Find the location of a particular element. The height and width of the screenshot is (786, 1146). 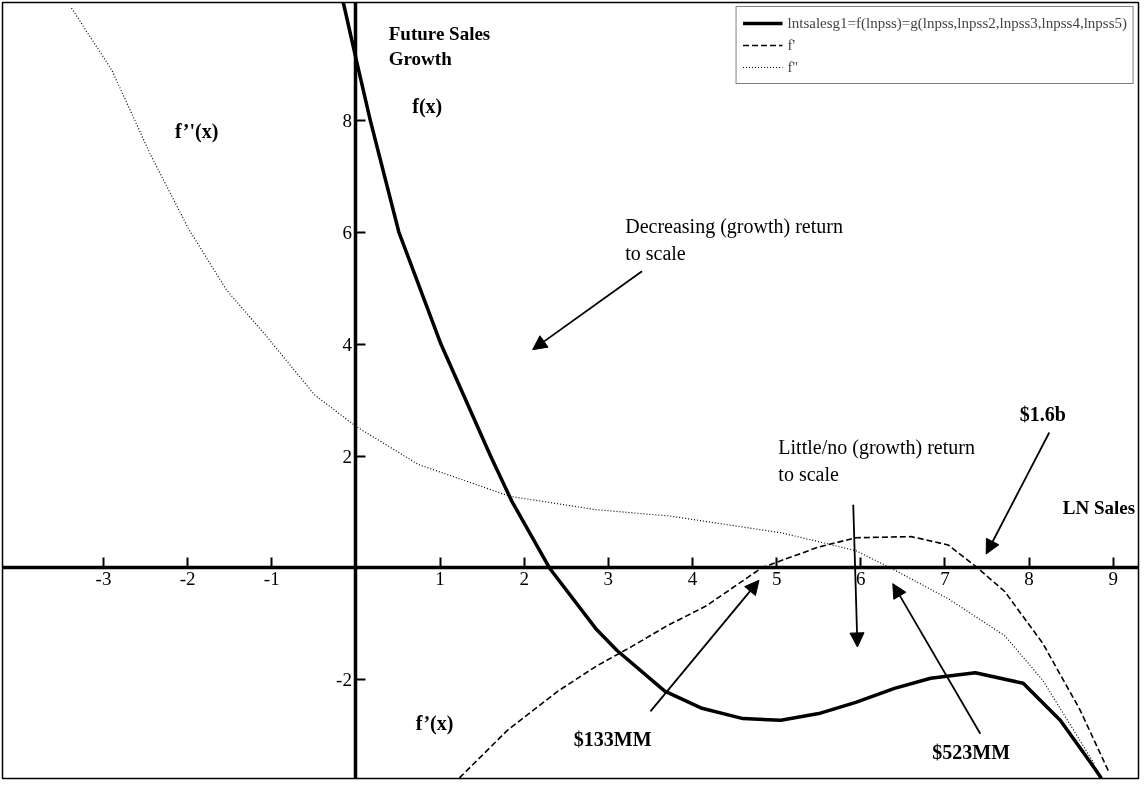

x-axis-title: LN Sales is located at coordinates (1099, 507).